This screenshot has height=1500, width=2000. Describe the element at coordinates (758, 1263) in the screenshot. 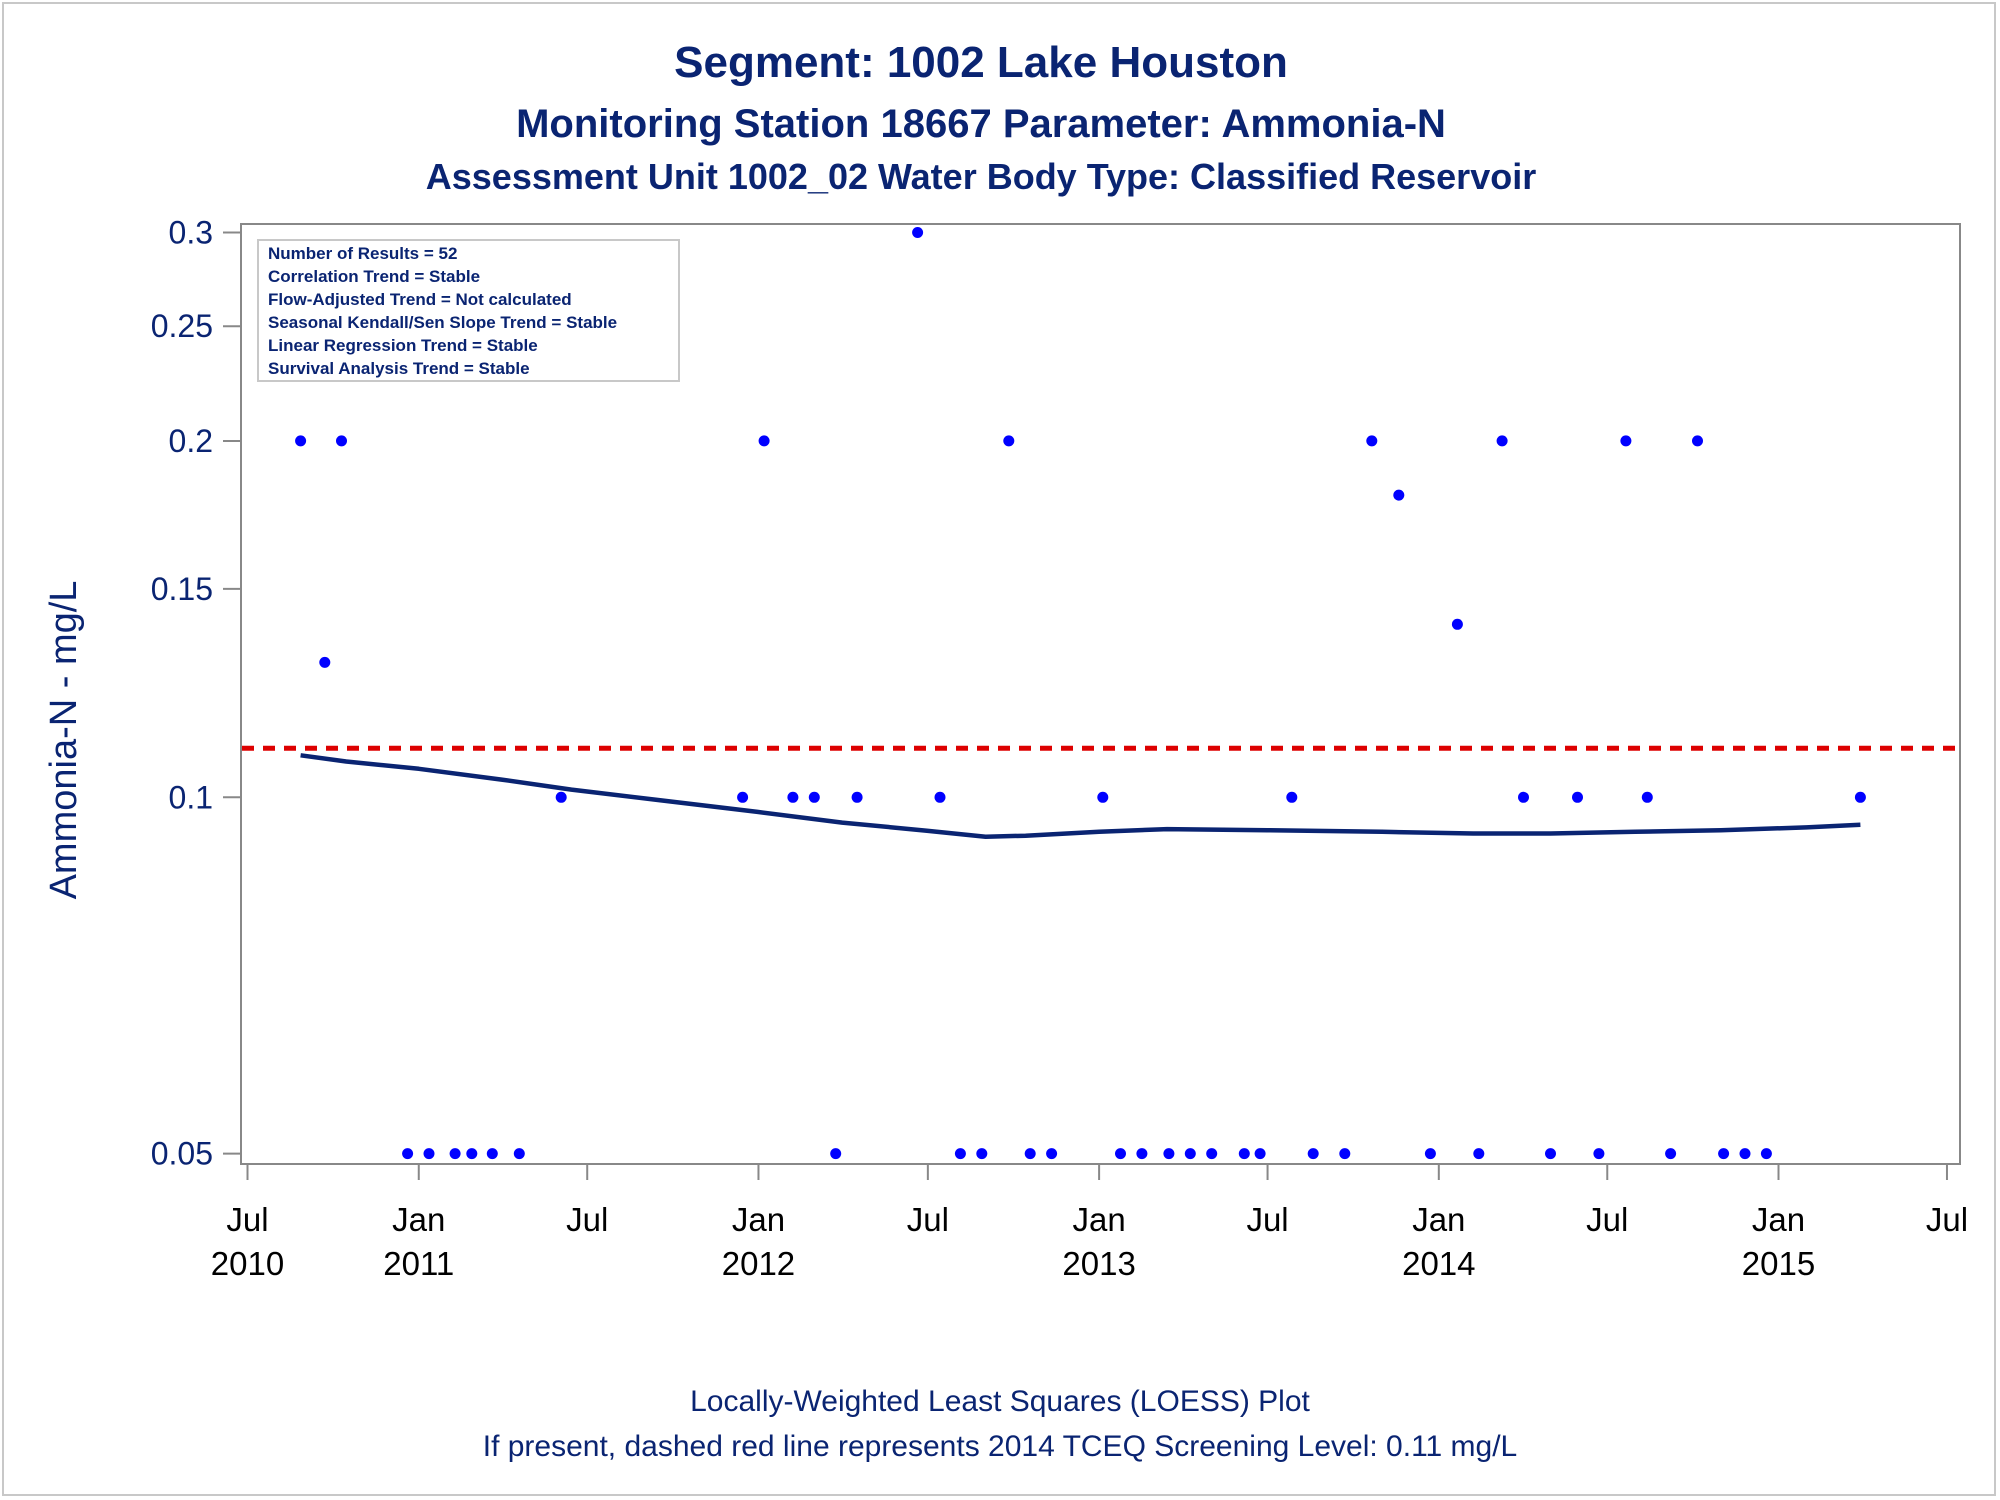

I see `x-tick-year-label: 2012` at that location.